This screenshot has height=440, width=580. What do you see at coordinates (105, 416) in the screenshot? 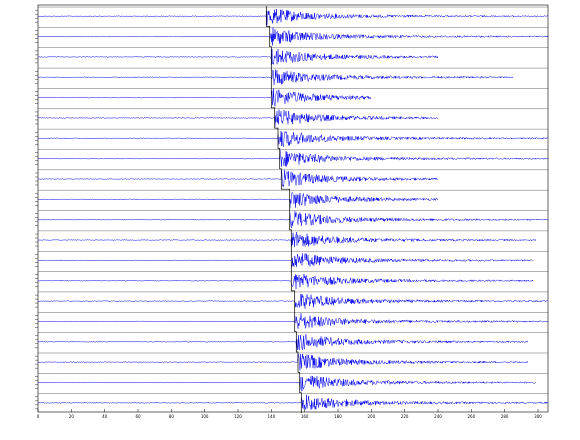
I see `x-tick-label: 40` at bounding box center [105, 416].